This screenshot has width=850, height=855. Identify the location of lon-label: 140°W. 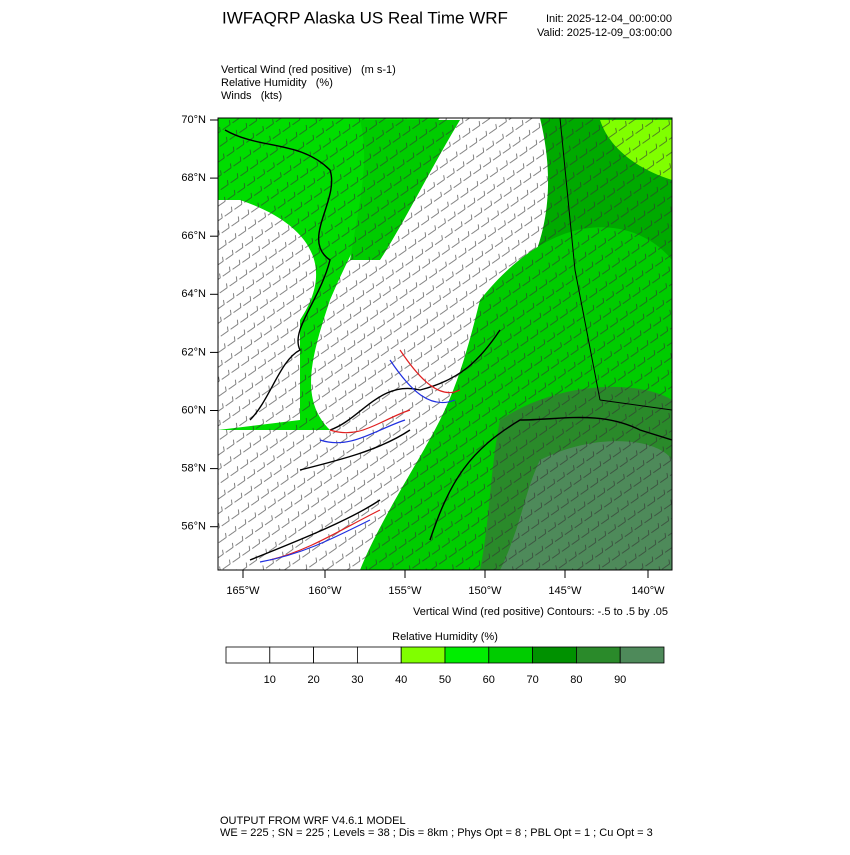
(648, 591).